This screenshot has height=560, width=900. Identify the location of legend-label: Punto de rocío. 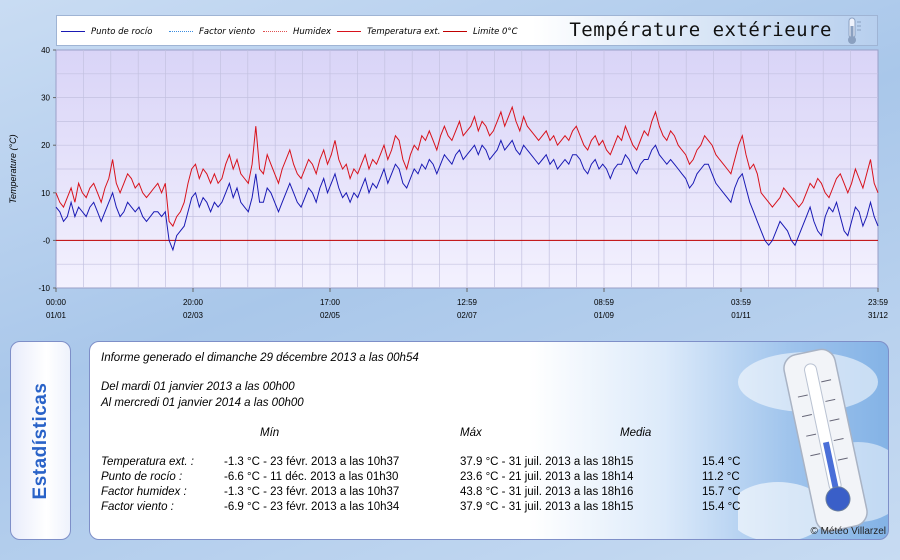
(122, 31).